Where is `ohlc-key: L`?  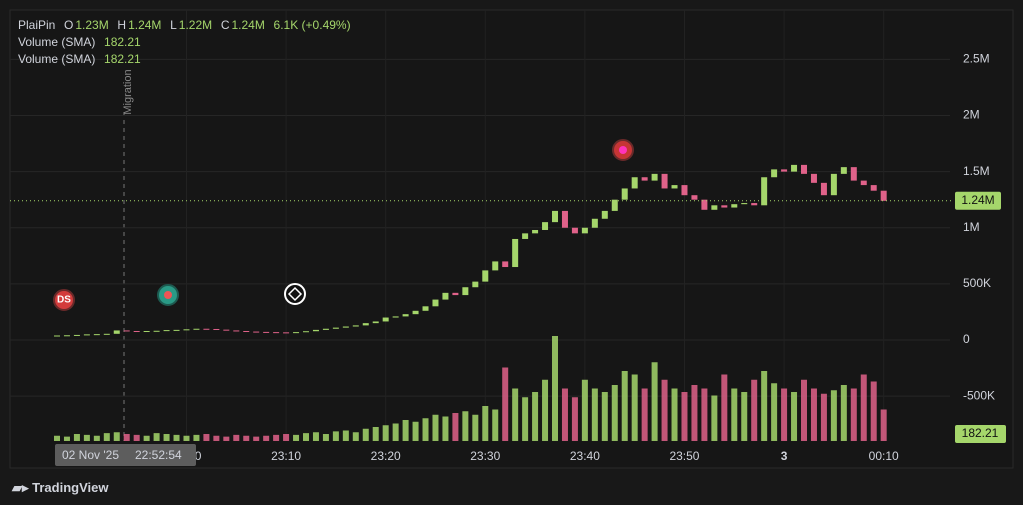 ohlc-key: L is located at coordinates (173, 25).